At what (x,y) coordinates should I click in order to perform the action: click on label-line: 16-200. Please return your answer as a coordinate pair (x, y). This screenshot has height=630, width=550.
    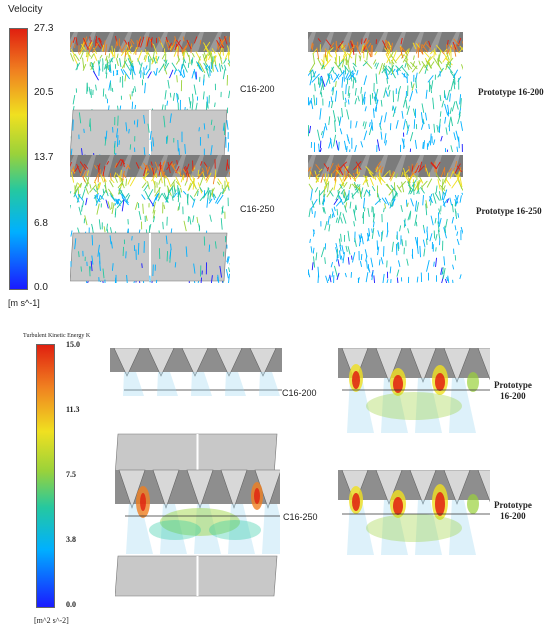
    Looking at the image, I should click on (513, 396).